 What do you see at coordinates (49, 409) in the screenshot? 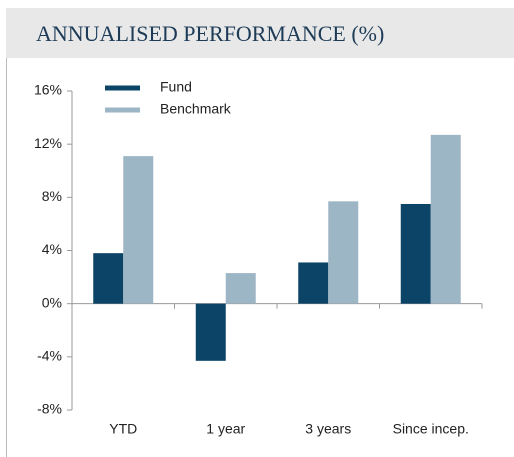
I see `y-tick-label: -8%` at bounding box center [49, 409].